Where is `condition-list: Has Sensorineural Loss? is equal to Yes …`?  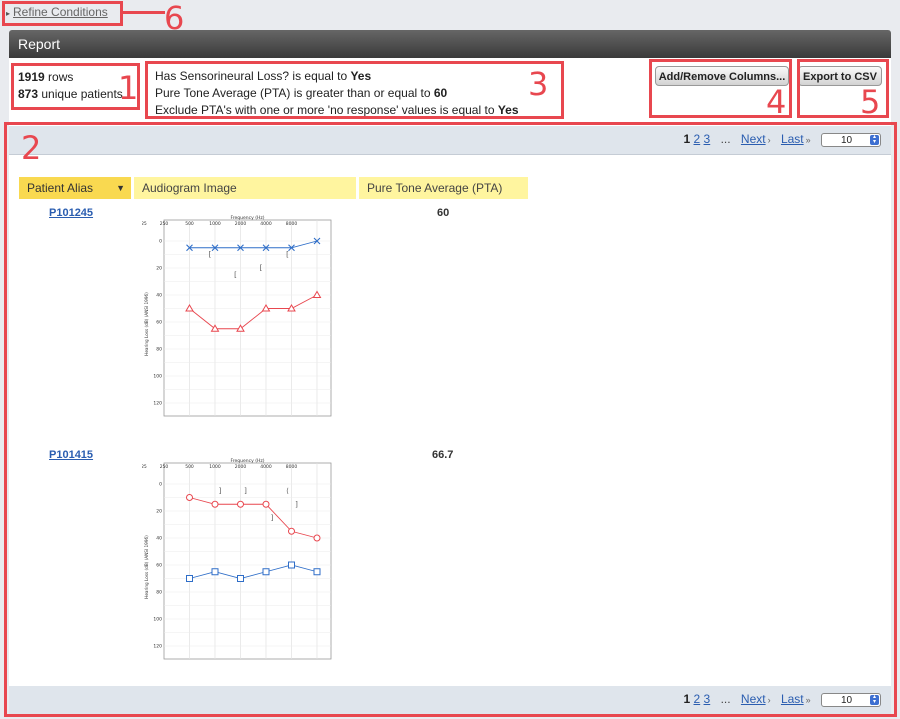 condition-list: Has Sensorineural Loss? is equal to Yes … is located at coordinates (337, 93).